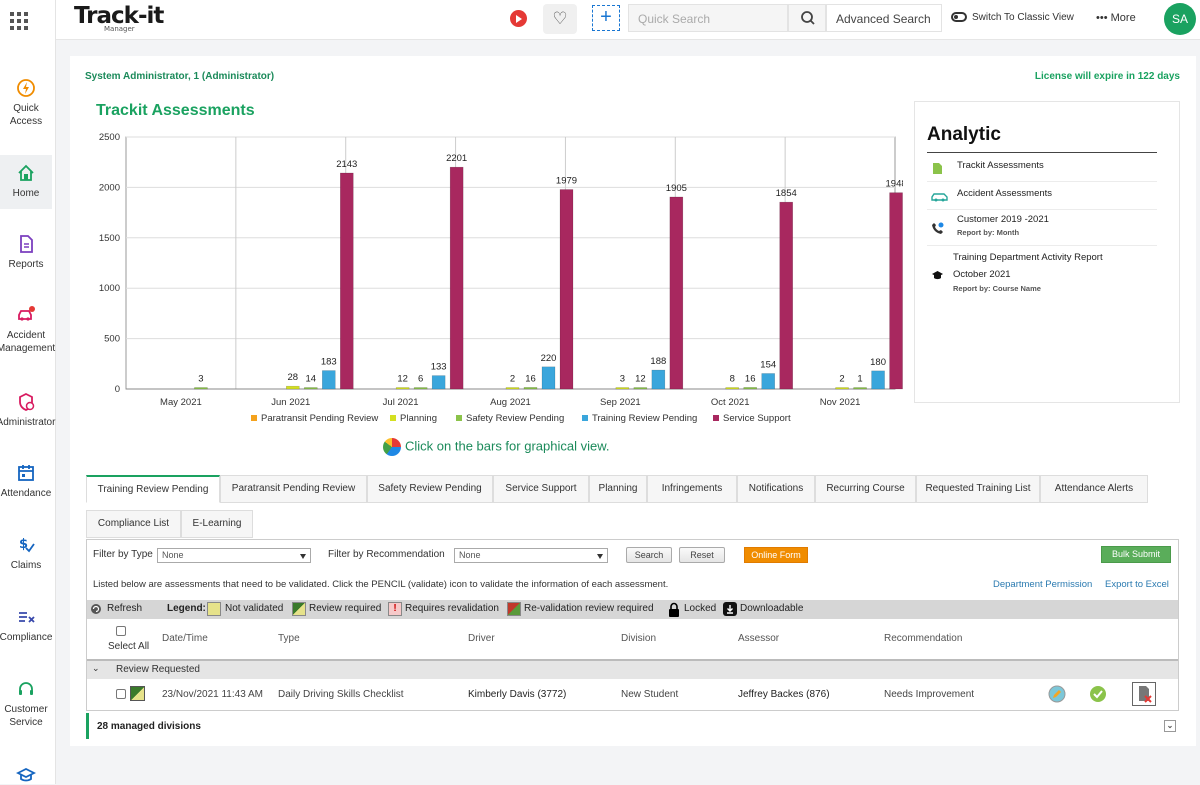 The height and width of the screenshot is (785, 1200). What do you see at coordinates (26, 707) in the screenshot?
I see `sidebar-item-customer-service: Customer Service` at bounding box center [26, 707].